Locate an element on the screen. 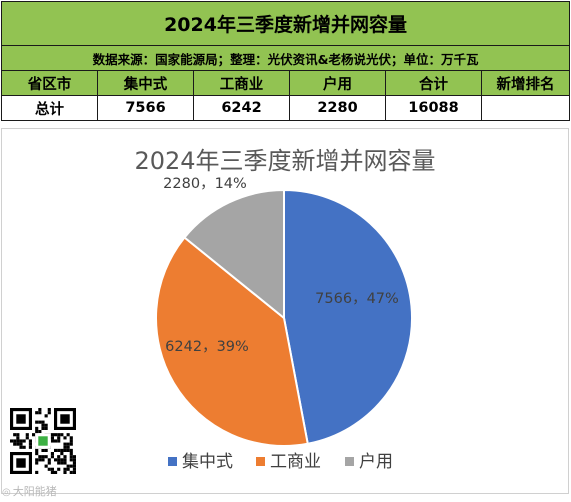 The image size is (571, 502). total-rank is located at coordinates (525, 108).